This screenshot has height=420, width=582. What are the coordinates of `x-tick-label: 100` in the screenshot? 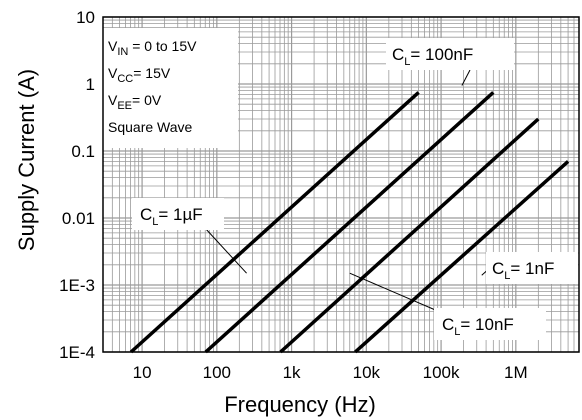 It's located at (217, 372).